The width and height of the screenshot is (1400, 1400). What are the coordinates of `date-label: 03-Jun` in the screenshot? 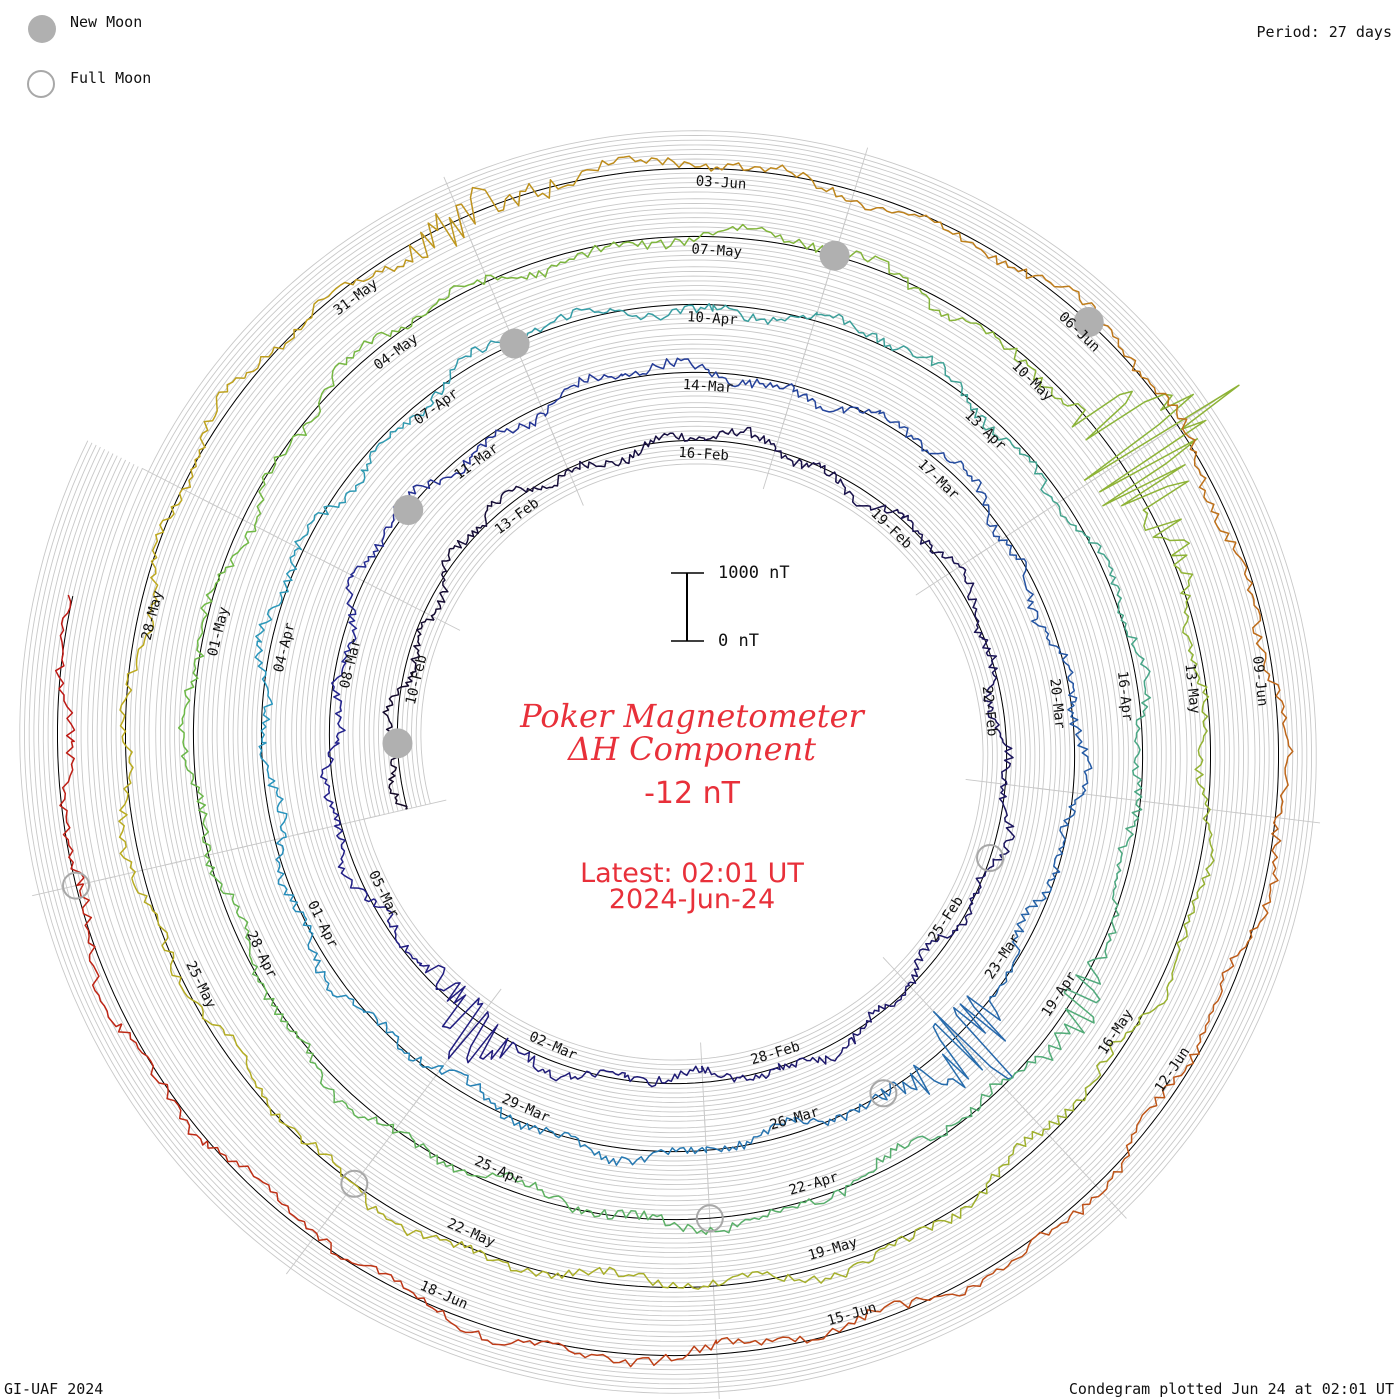 It's located at (721, 182).